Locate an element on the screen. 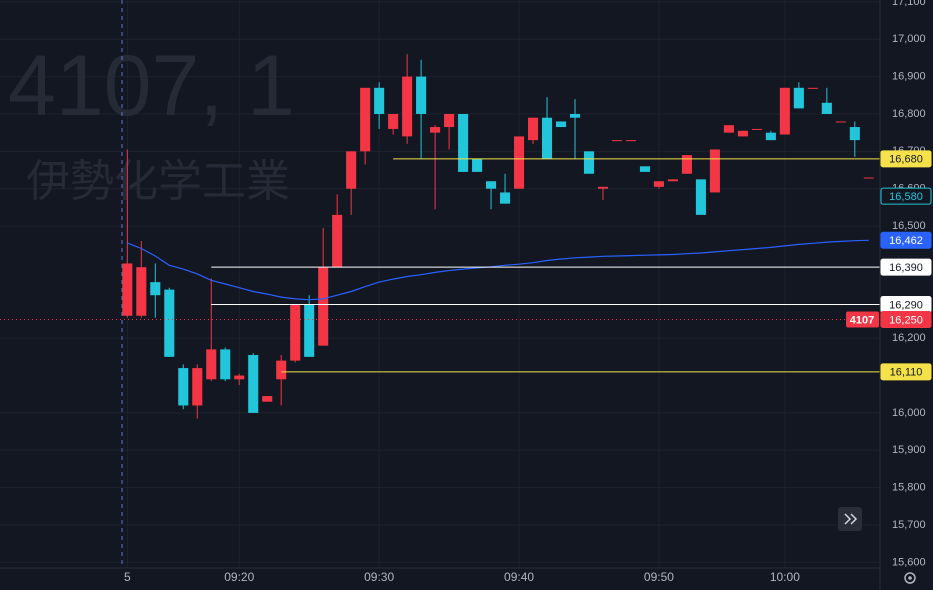 The image size is (933, 590). y-tick-label: 16,200 is located at coordinates (909, 338).